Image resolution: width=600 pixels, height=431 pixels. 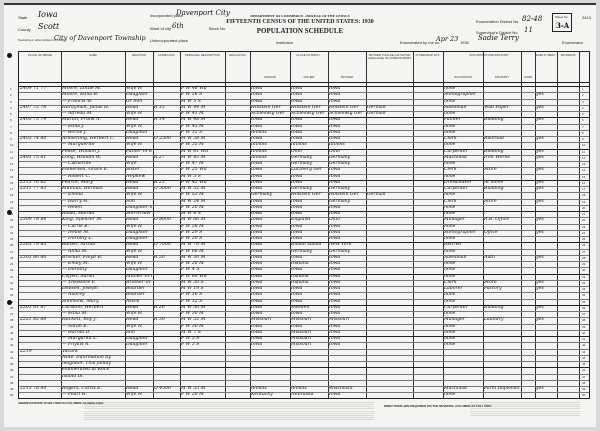 What do you see at coordinates (584, 164) in the screenshot?
I see `line-number: 13` at bounding box center [584, 164].